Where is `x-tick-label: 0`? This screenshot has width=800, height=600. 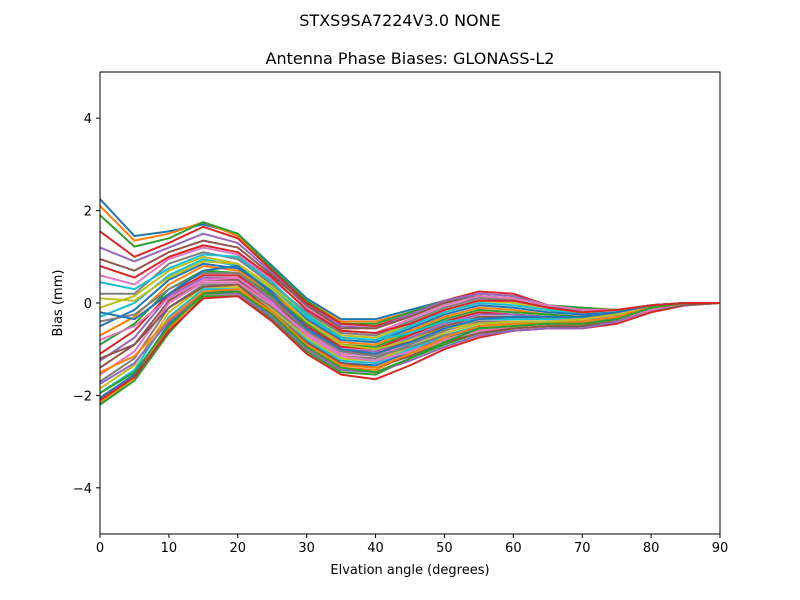
x-tick-label: 0 is located at coordinates (100, 548).